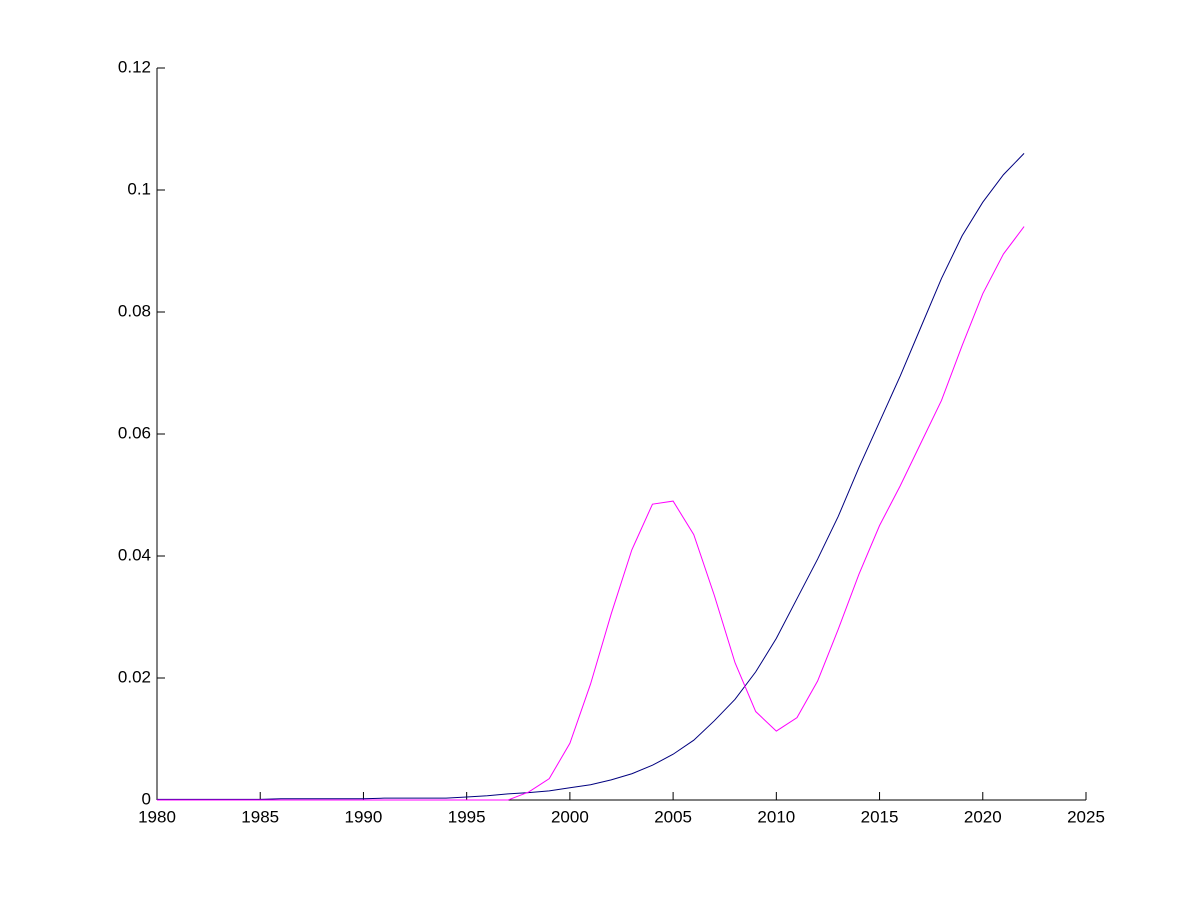 The width and height of the screenshot is (1200, 900). What do you see at coordinates (134, 310) in the screenshot?
I see `y-tick-label: 0.08` at bounding box center [134, 310].